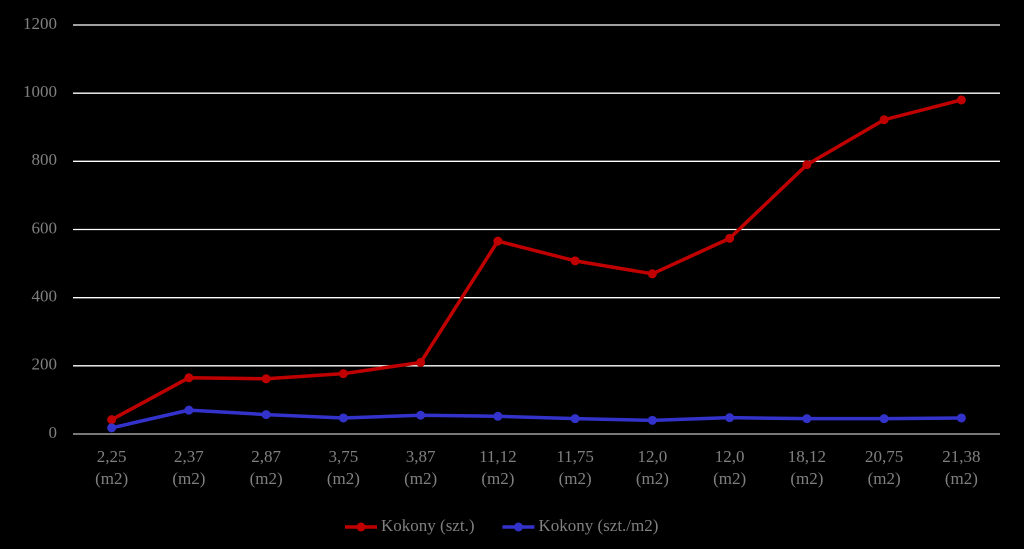 This screenshot has width=1024, height=549. What do you see at coordinates (112, 467) in the screenshot?
I see `x-tick-label: 2,25 (m2)` at bounding box center [112, 467].